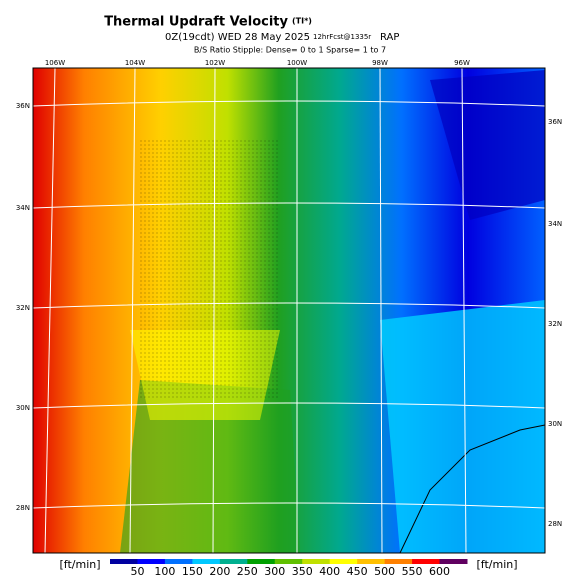 The width and height of the screenshot is (579, 583). What do you see at coordinates (329, 571) in the screenshot?
I see `colorbar-tick-label: 400` at bounding box center [329, 571].